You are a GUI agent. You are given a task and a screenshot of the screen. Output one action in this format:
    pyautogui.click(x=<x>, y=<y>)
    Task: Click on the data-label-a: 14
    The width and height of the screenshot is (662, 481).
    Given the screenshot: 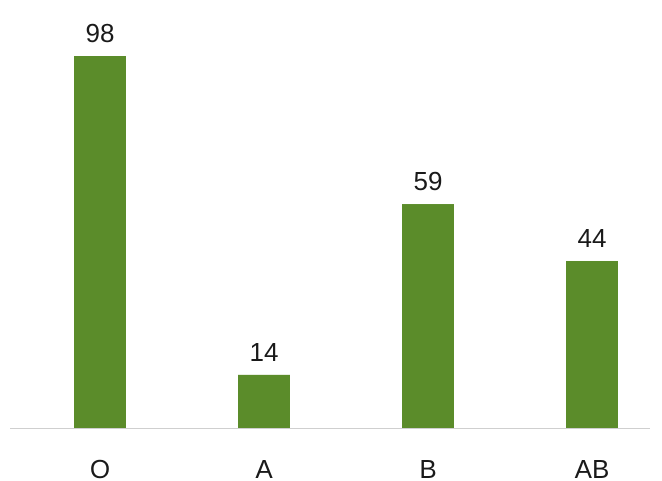 What is the action you would take?
    pyautogui.click(x=264, y=352)
    